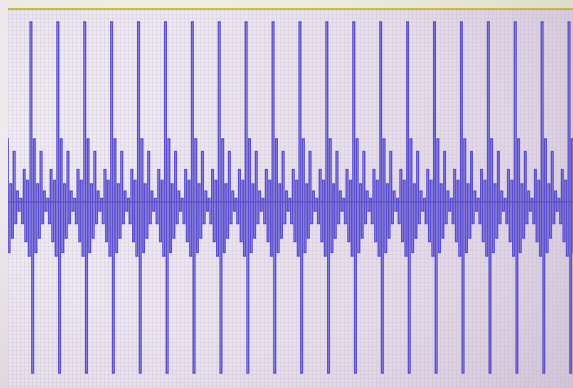 This screenshot has height=388, width=573. Describe the element at coordinates (286, 9) in the screenshot. I see `selection-rule` at that location.